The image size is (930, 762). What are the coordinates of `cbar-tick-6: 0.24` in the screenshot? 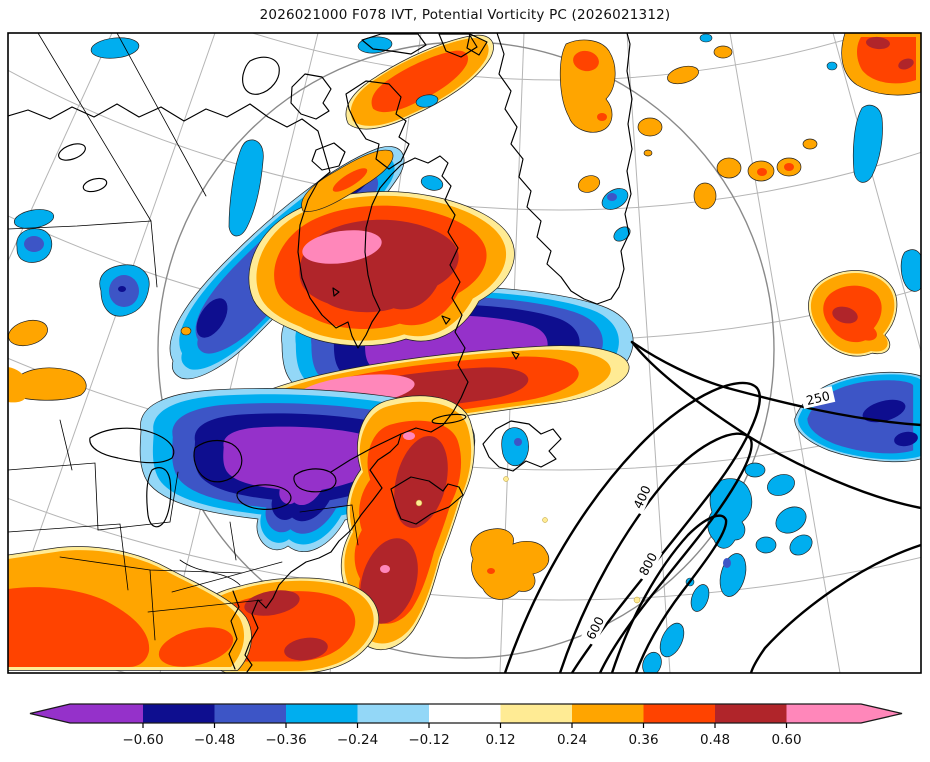 It's located at (572, 740).